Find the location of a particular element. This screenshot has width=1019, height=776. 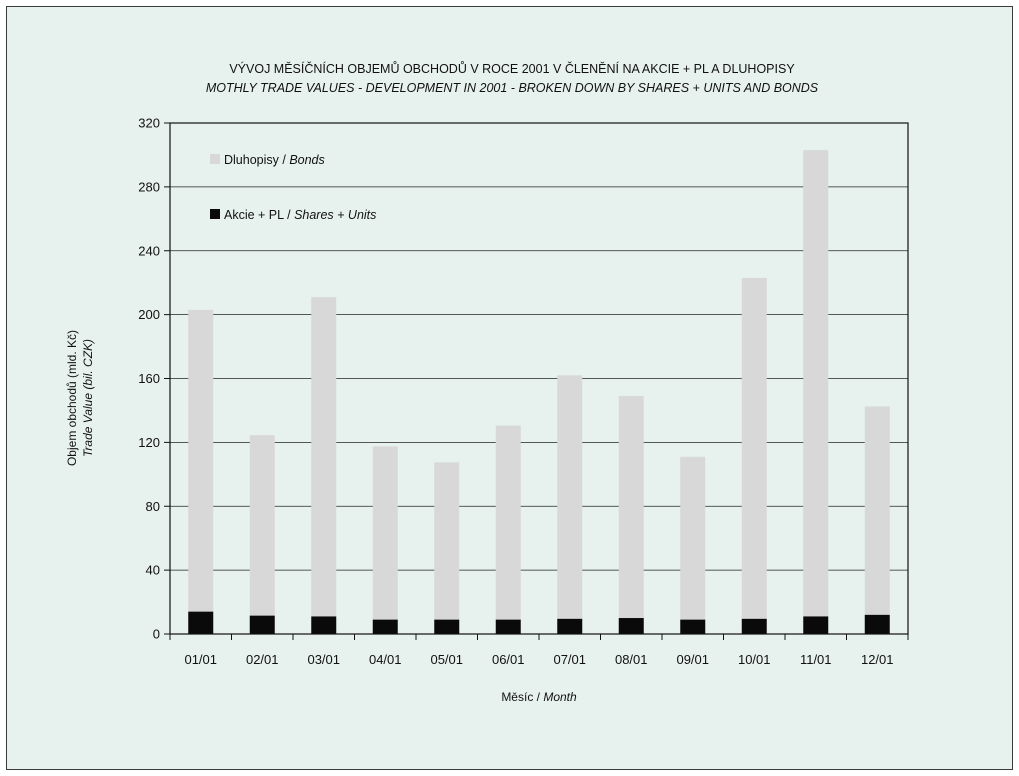

y-tick-label: 320 is located at coordinates (149, 123).